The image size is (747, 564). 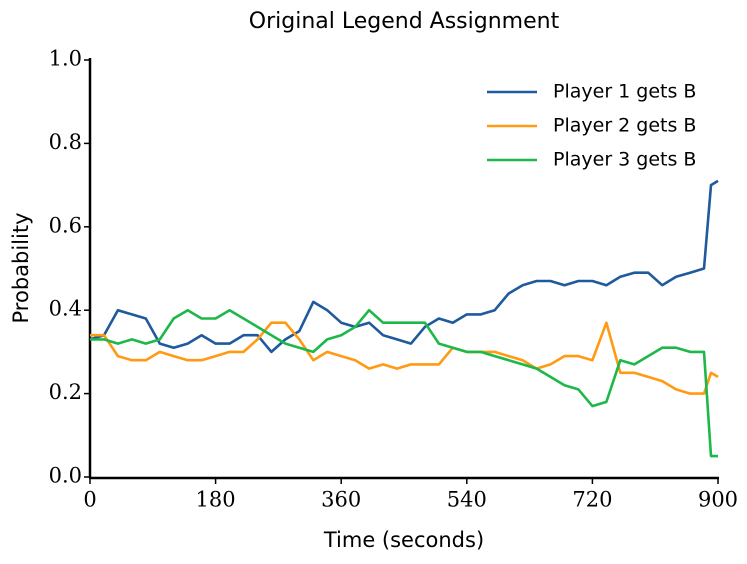 I want to click on y-tick-label: 0.2, so click(x=65, y=392).